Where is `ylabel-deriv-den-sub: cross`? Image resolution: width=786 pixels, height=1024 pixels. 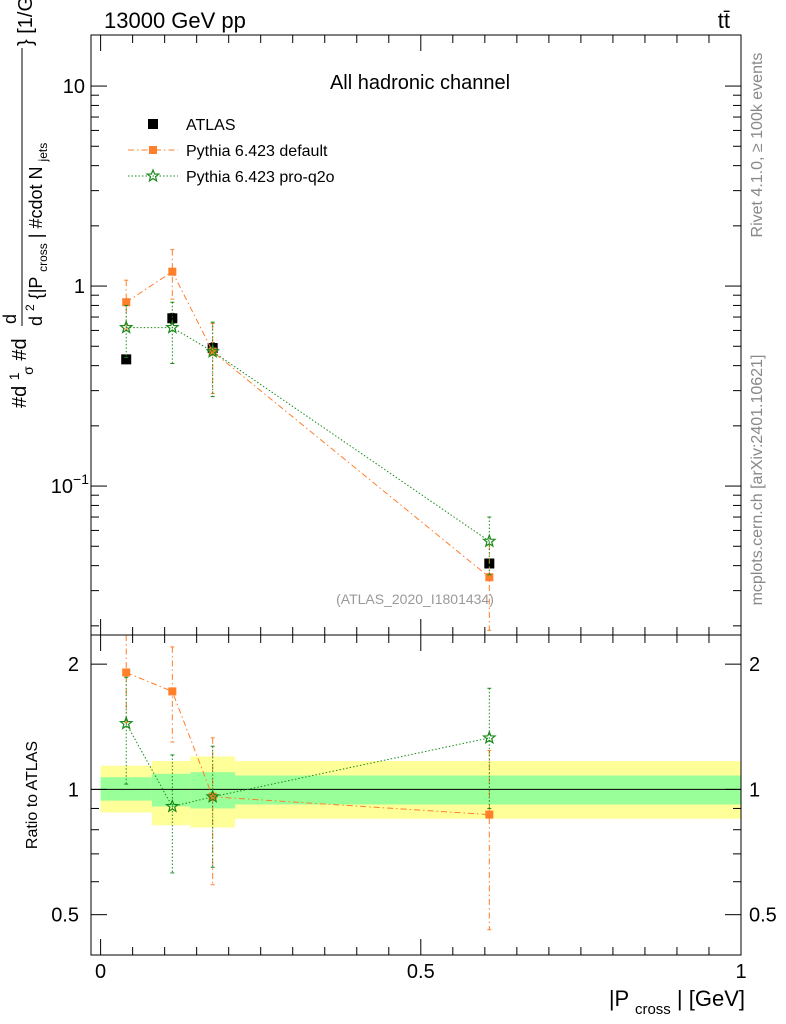 ylabel-deriv-den-sub: cross is located at coordinates (43, 257).